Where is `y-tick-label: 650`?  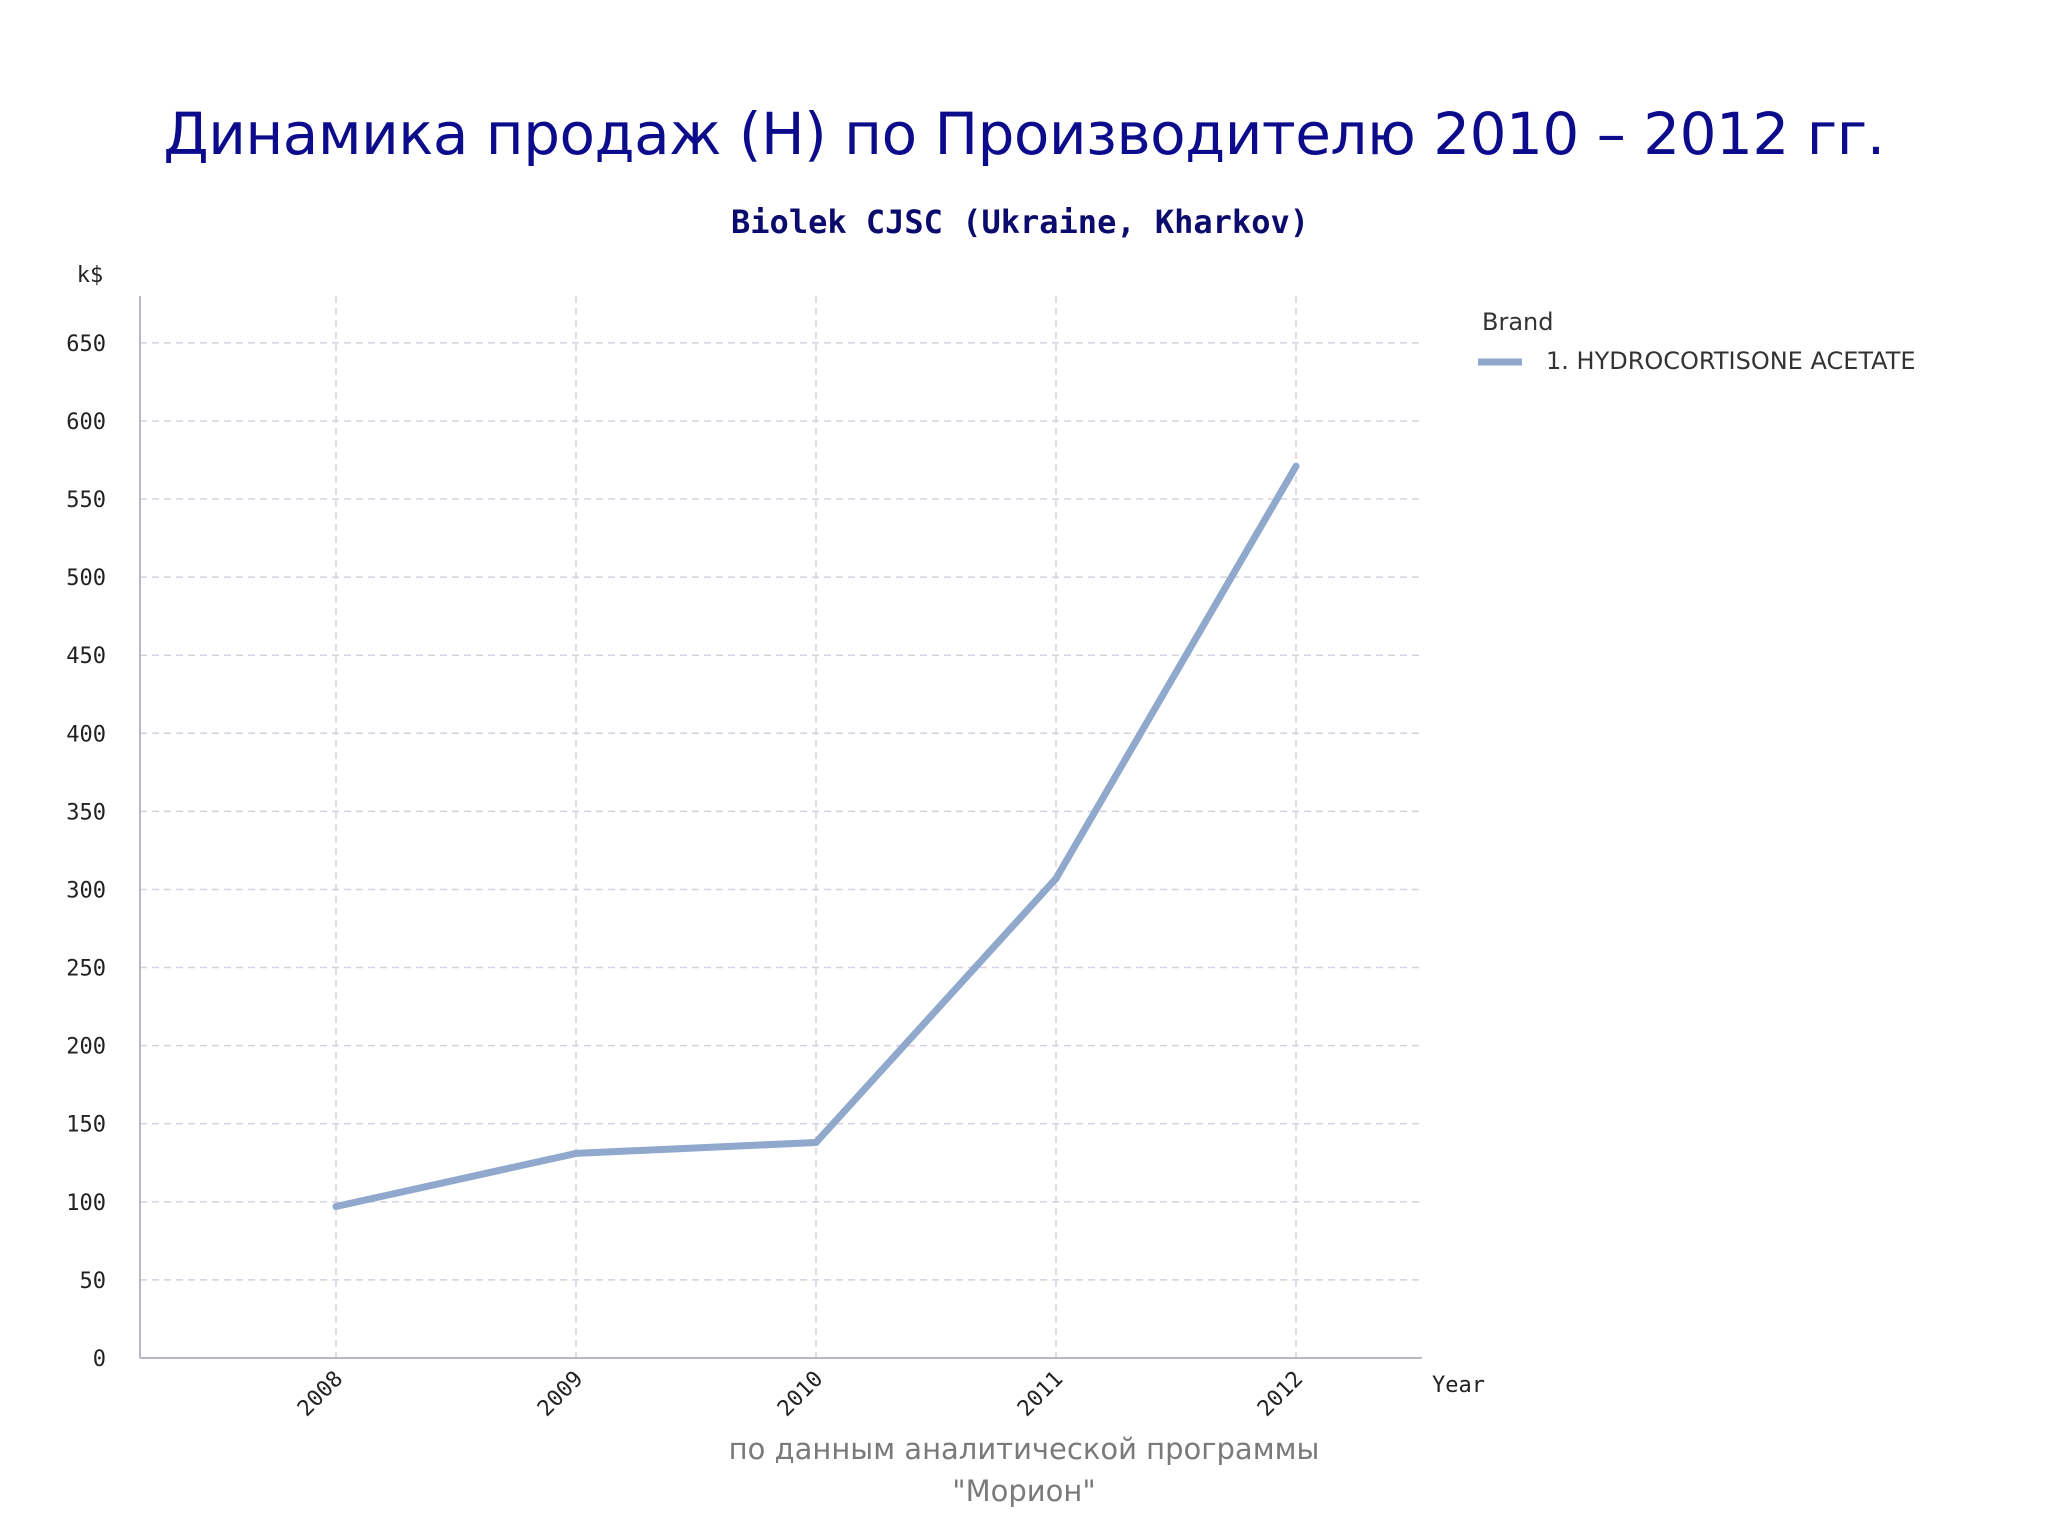 y-tick-label: 650 is located at coordinates (86, 344).